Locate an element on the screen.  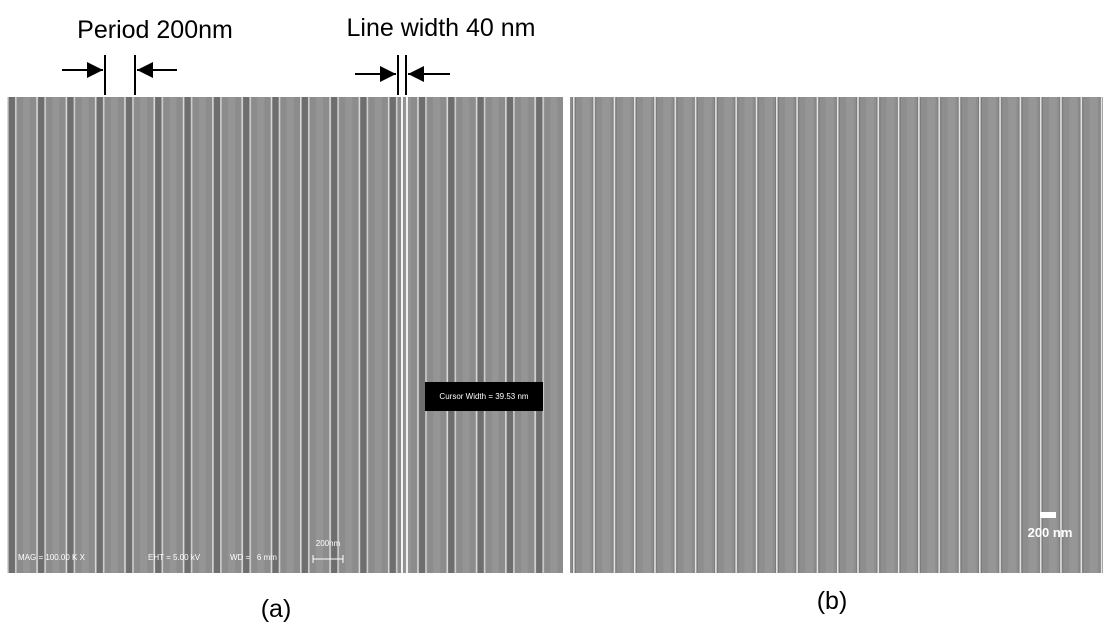
wd: WD = 6 mm is located at coordinates (253, 557).